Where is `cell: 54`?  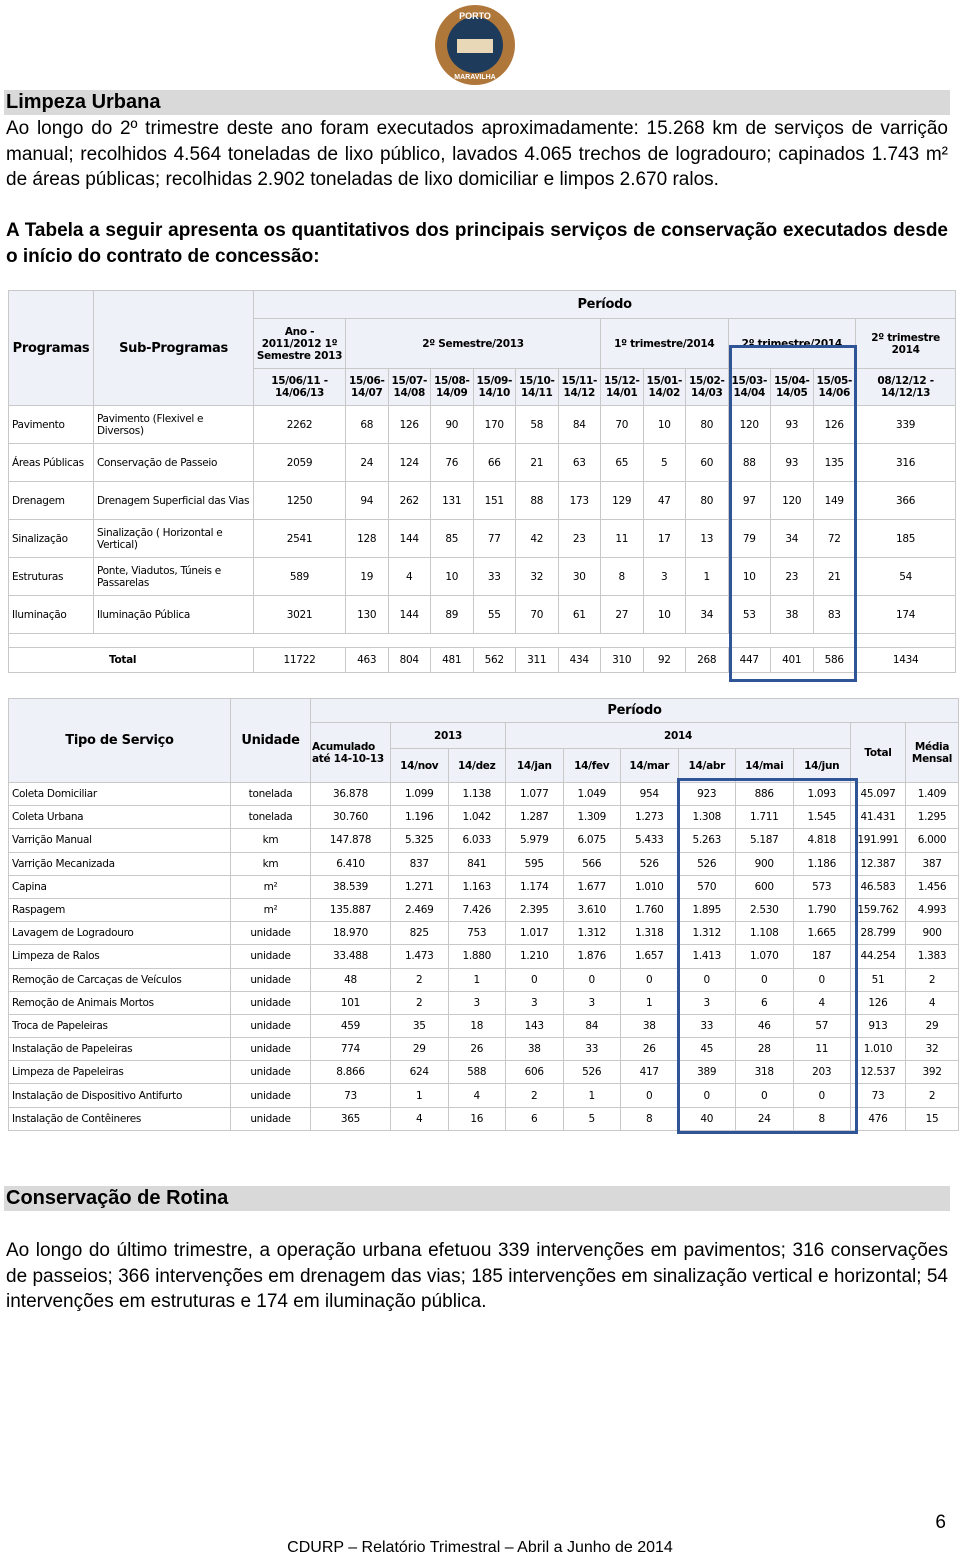 cell: 54 is located at coordinates (905, 576).